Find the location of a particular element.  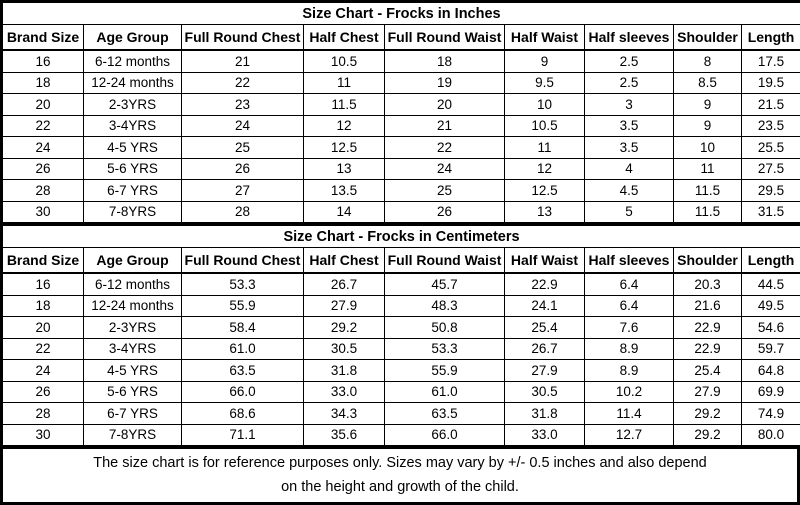

data-cell: 23.5 is located at coordinates (771, 126).